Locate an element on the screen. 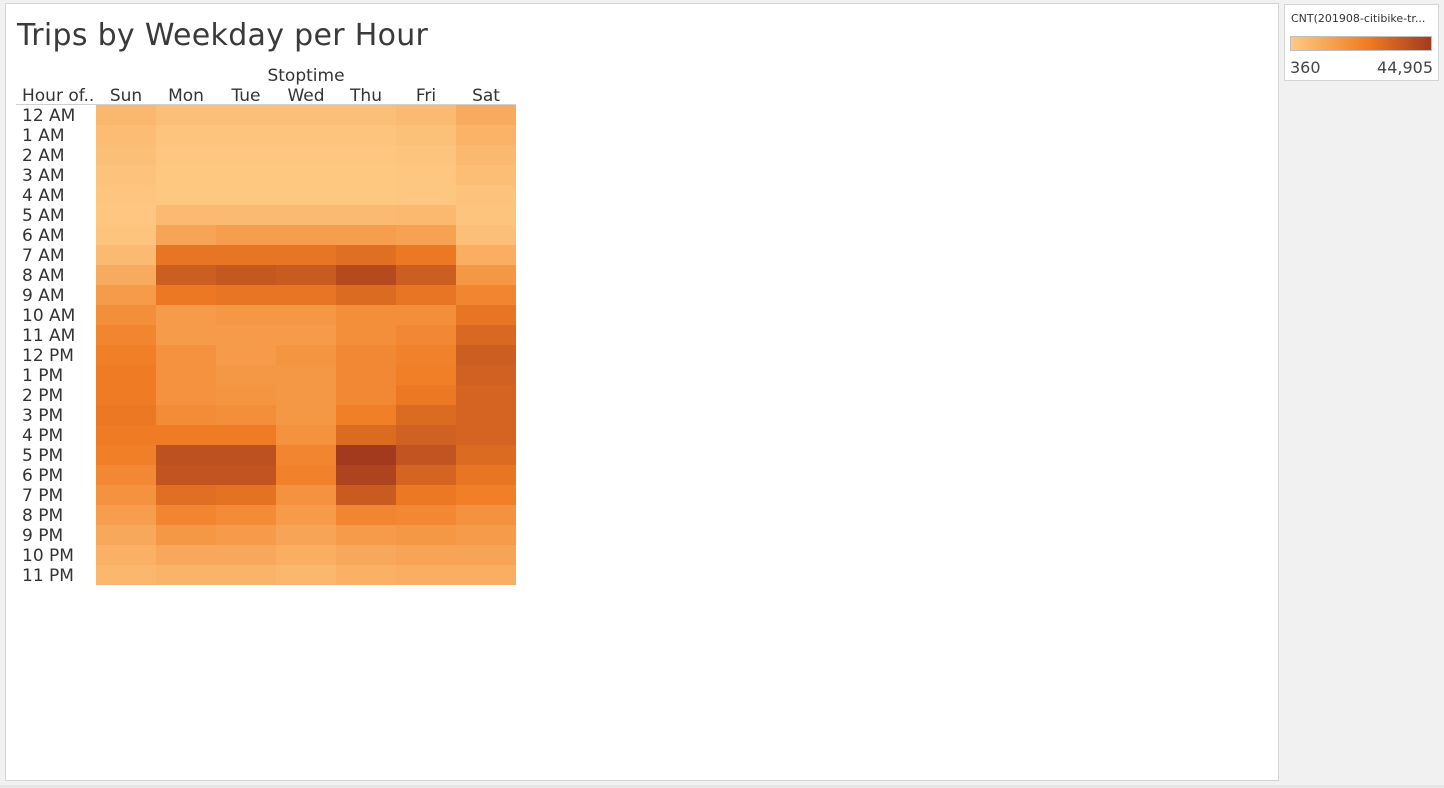 The width and height of the screenshot is (1444, 788). color-legend: CNT(201908-citibike-tr... 360 44,905 is located at coordinates (1361, 42).